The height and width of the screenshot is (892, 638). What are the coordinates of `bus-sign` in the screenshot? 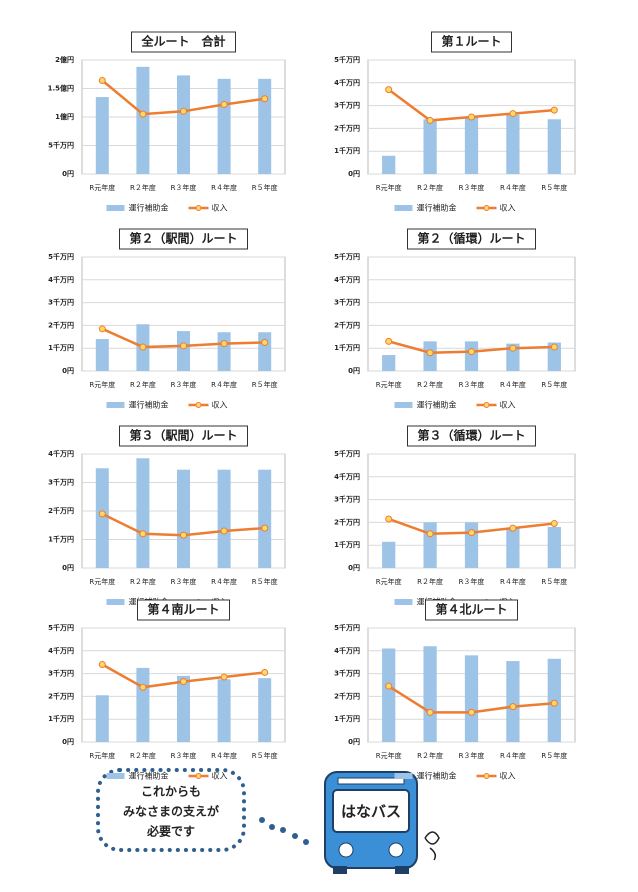 It's located at (371, 781).